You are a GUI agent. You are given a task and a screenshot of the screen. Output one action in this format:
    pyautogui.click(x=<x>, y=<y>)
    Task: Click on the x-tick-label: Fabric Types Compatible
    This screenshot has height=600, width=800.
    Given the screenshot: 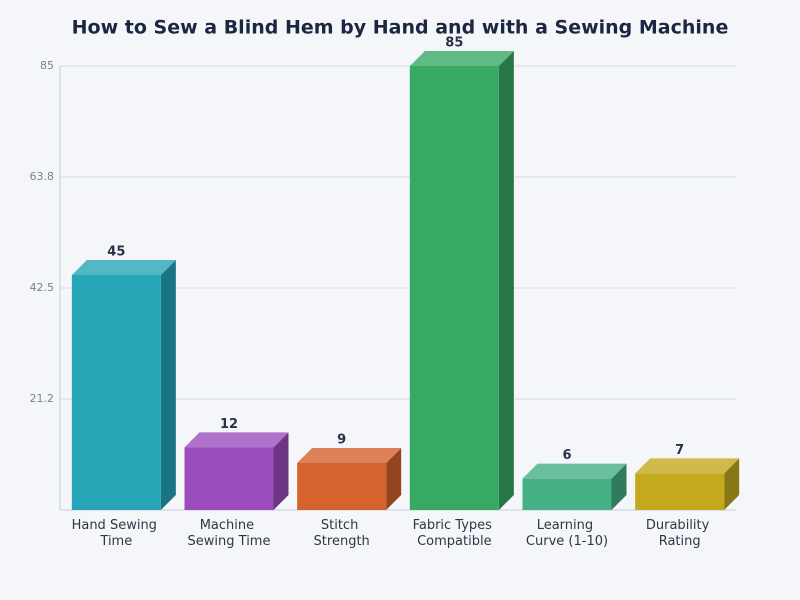 What is the action you would take?
    pyautogui.click(x=455, y=533)
    